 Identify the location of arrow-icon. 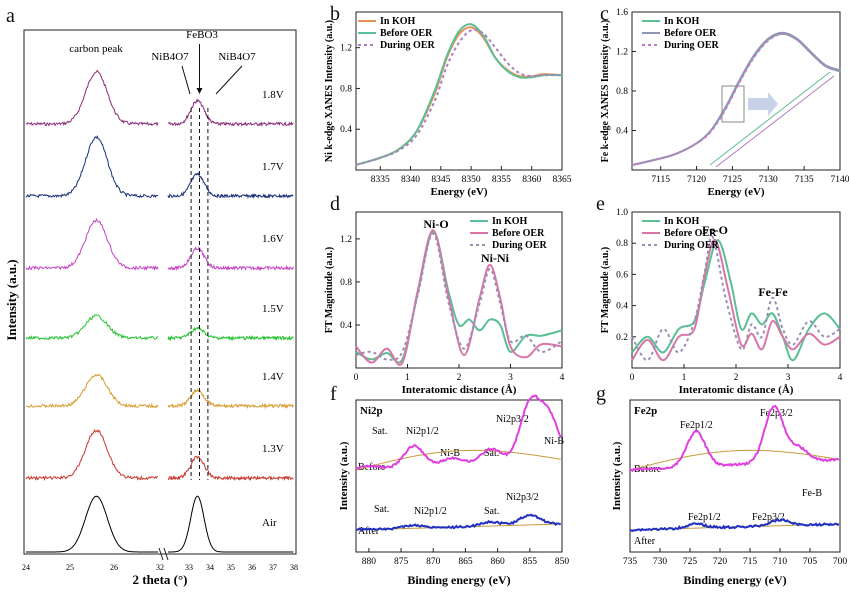
(229, 80).